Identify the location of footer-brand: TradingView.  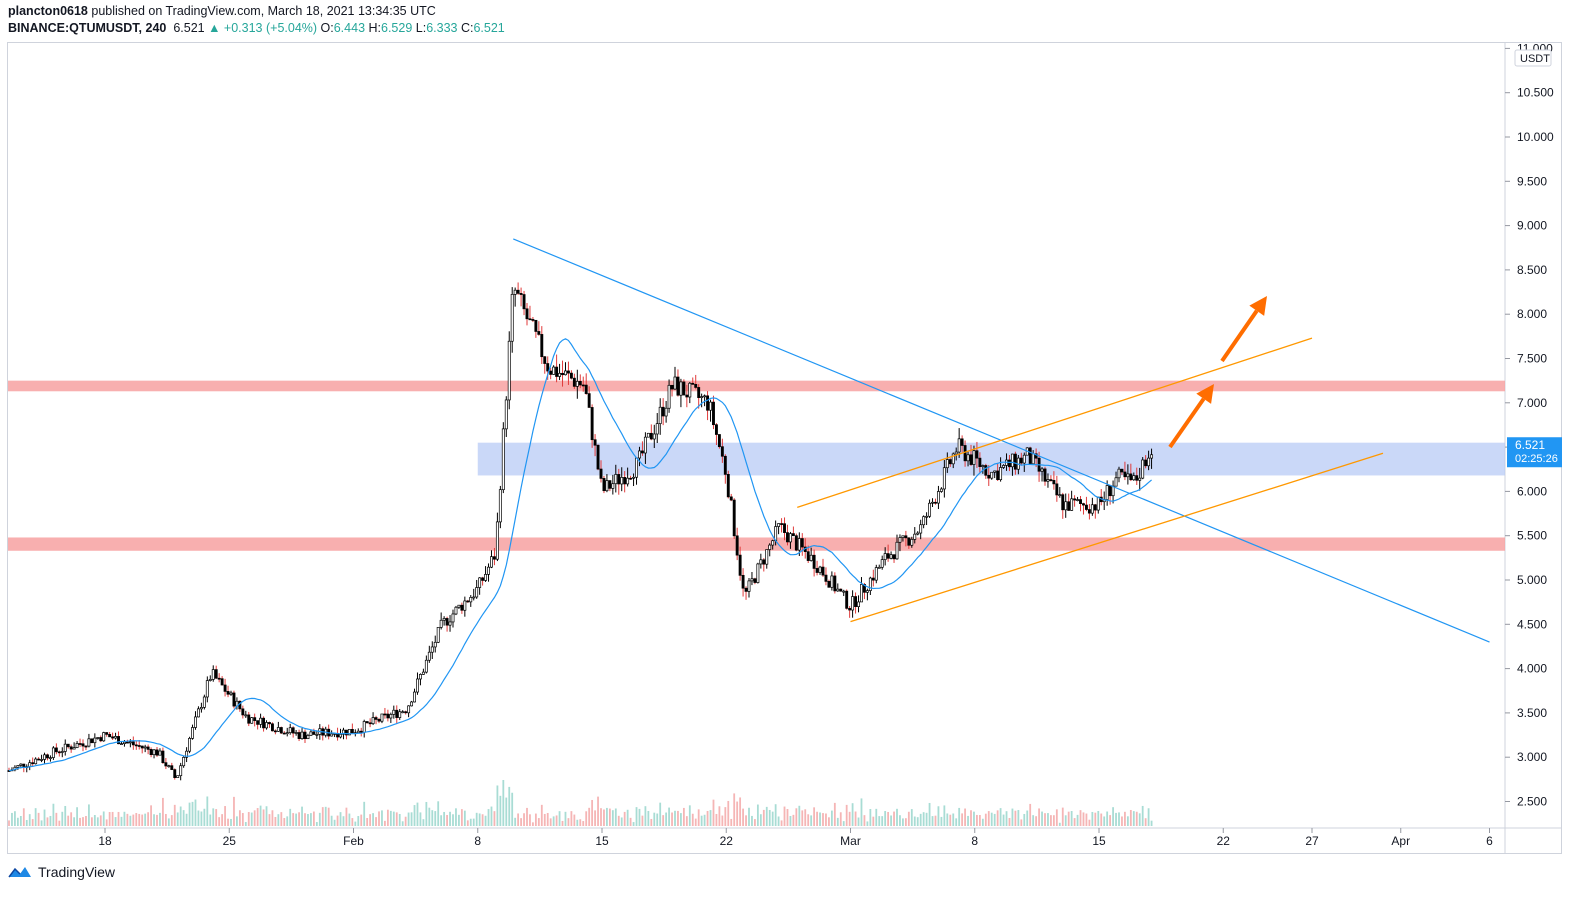
(77, 872).